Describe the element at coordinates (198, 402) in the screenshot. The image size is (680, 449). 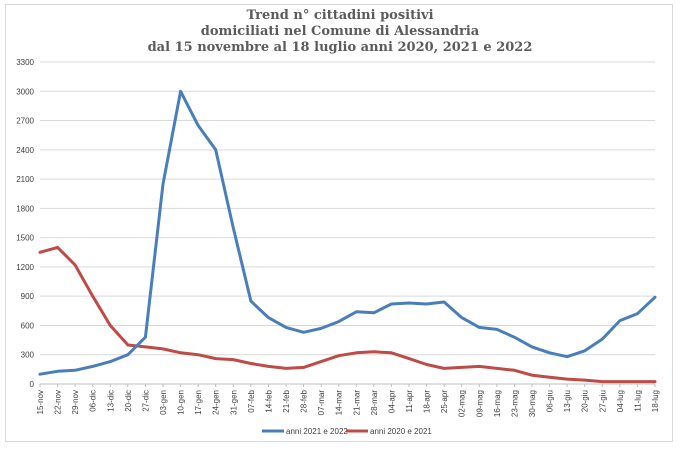
I see `x-tick-label: 17-gen` at that location.